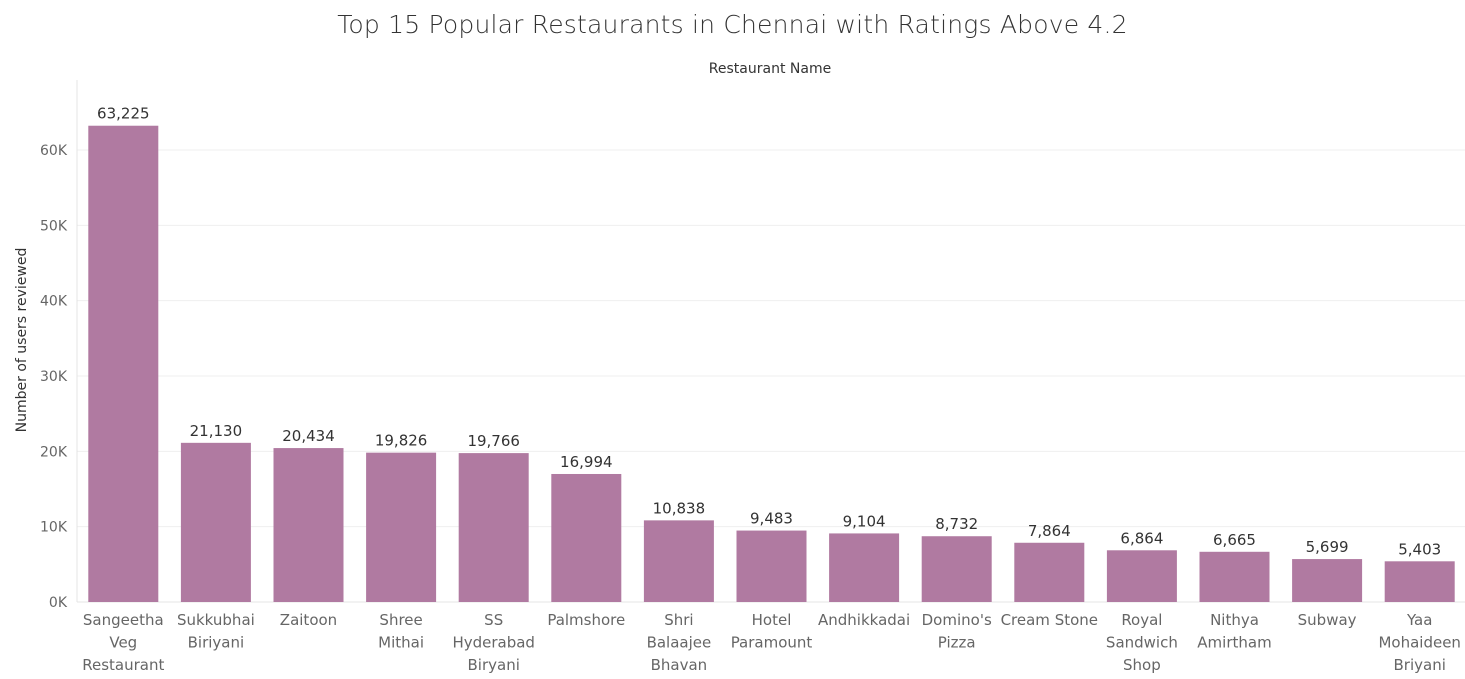 The height and width of the screenshot is (679, 1465). What do you see at coordinates (400, 620) in the screenshot?
I see `x-tick-label-line: Shree` at bounding box center [400, 620].